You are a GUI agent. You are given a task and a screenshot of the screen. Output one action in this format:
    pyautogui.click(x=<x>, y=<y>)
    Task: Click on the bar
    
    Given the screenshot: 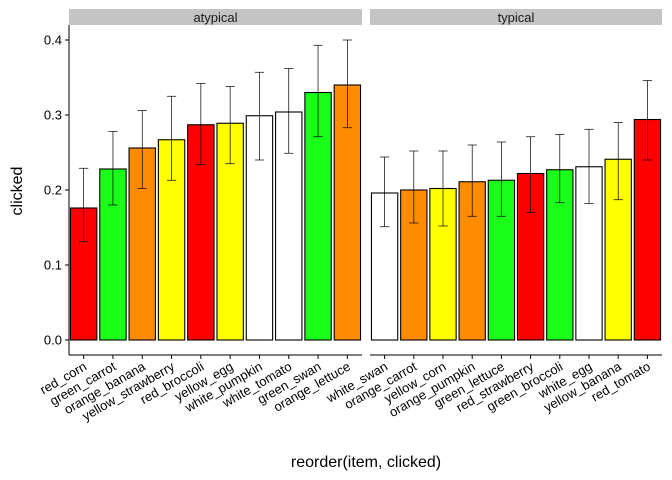 What is the action you would take?
    pyautogui.click(x=201, y=232)
    